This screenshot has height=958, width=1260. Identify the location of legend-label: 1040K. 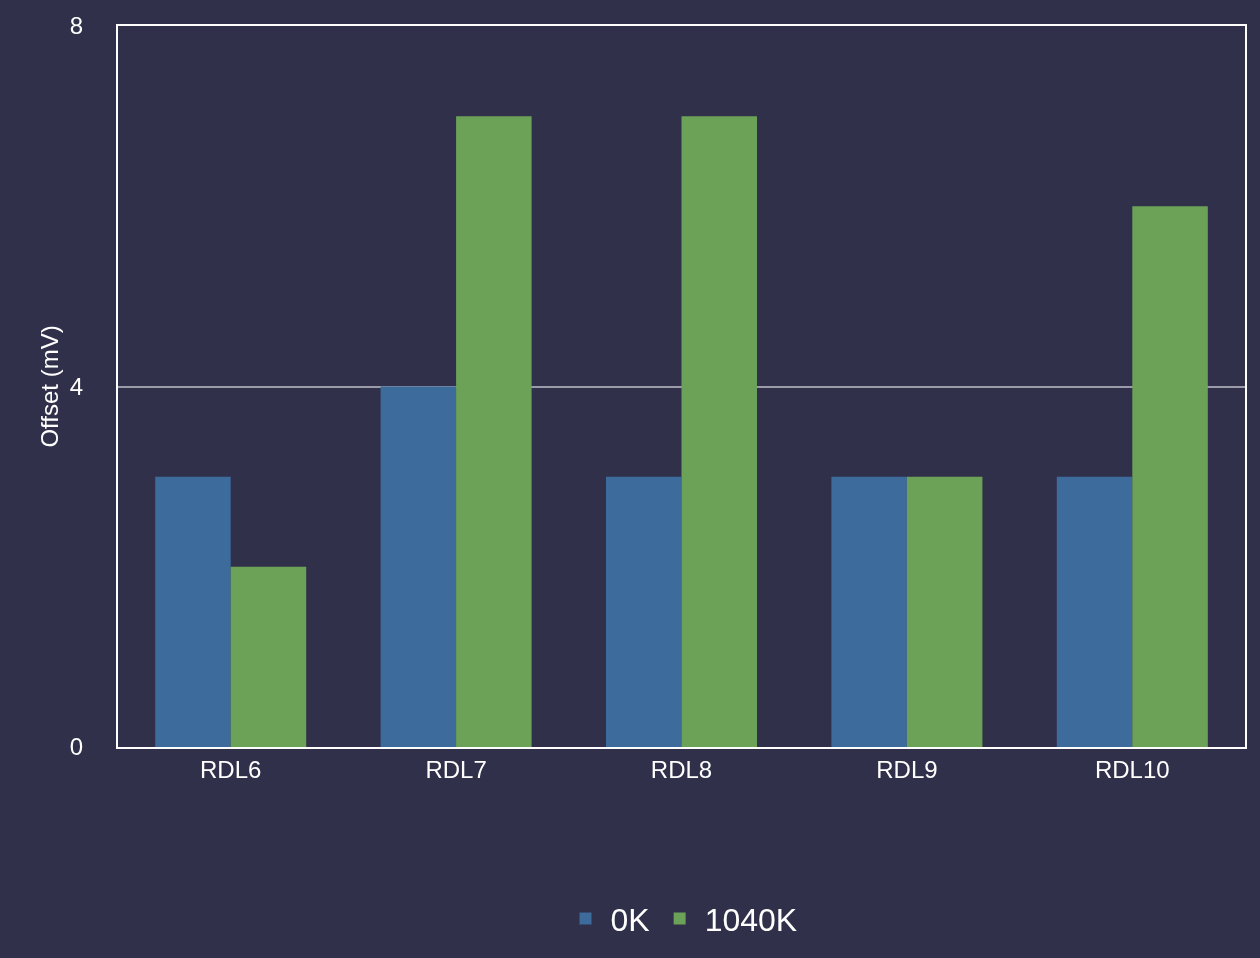
(751, 919).